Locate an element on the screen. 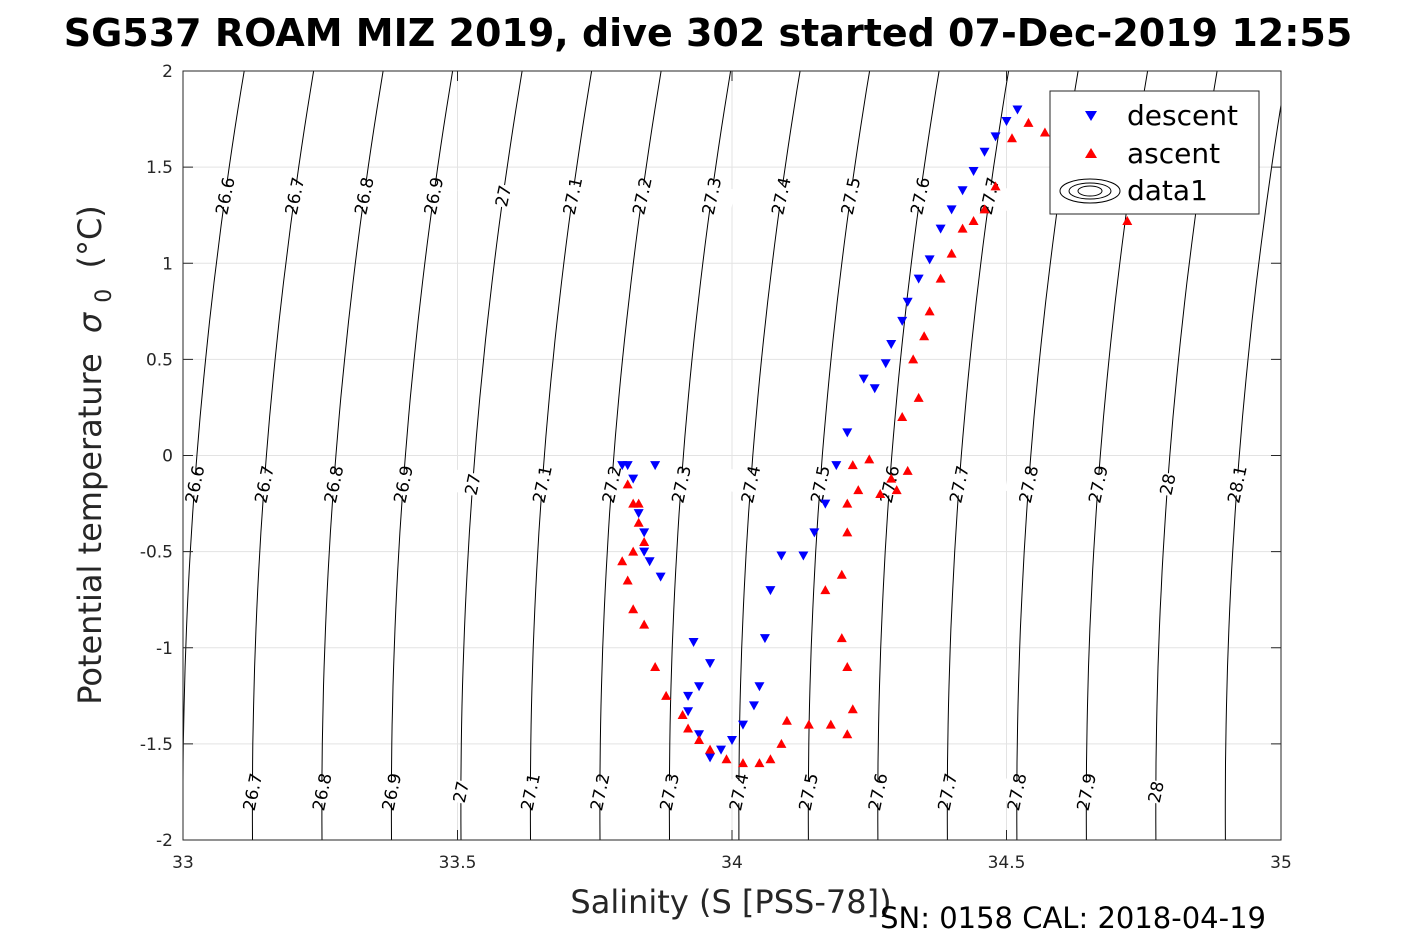 The image size is (1417, 945). y-axis-label-text: Potential temperature is located at coordinates (90, 529).